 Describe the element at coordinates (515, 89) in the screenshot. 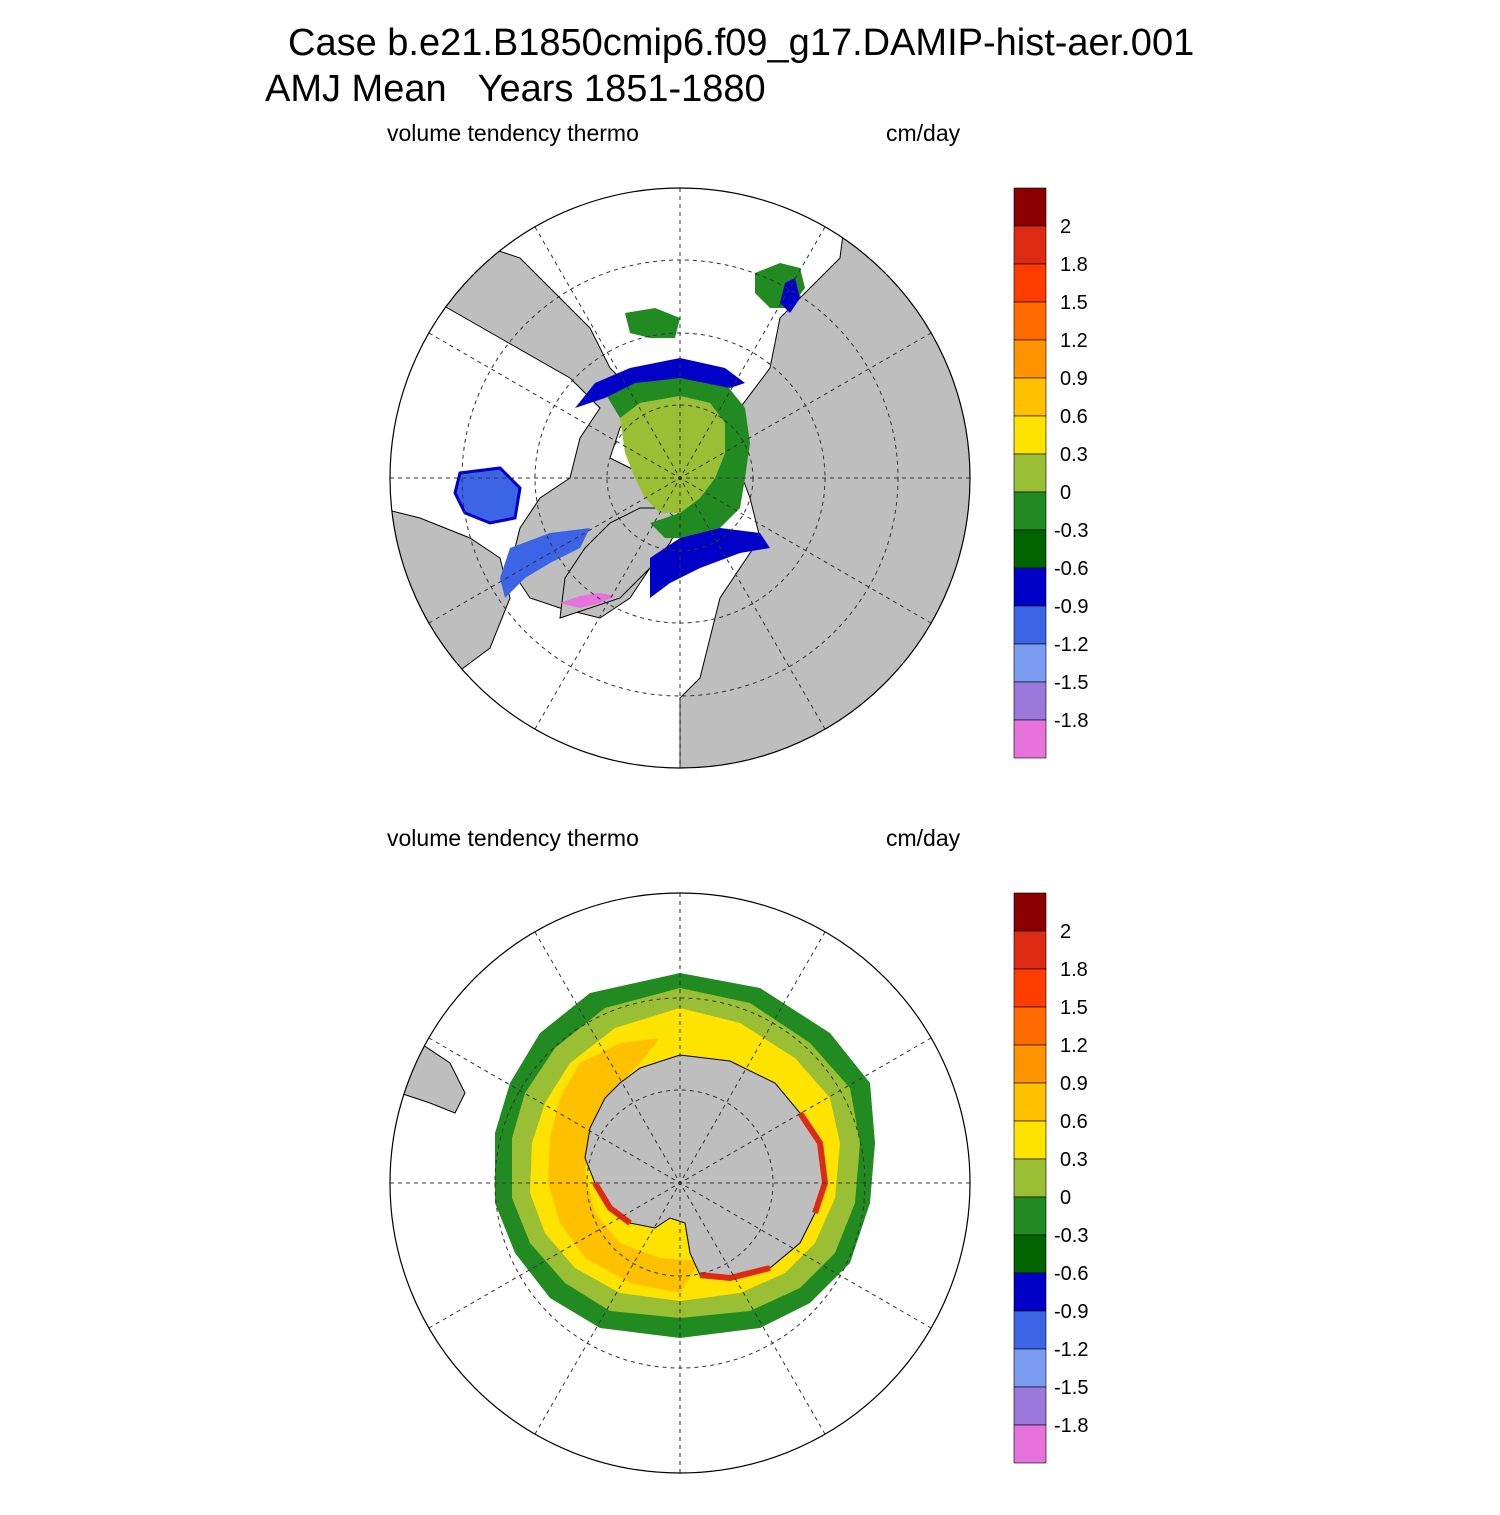

I see `title-period: AMJ Mean Years 1851-1880` at that location.